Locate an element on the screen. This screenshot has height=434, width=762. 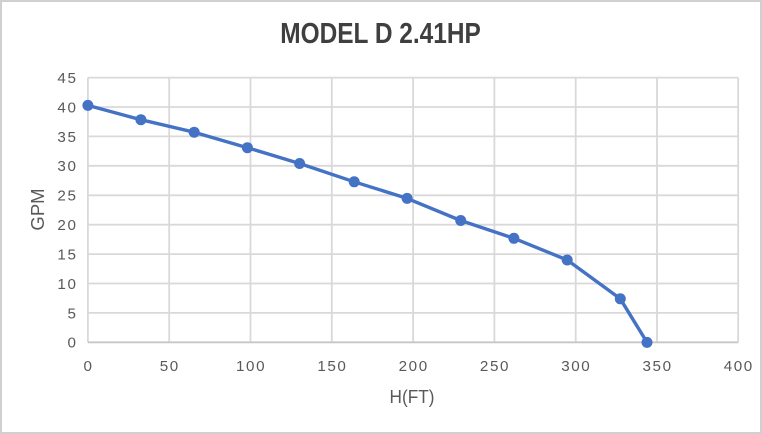
svg-text: GPM is located at coordinates (37, 209).